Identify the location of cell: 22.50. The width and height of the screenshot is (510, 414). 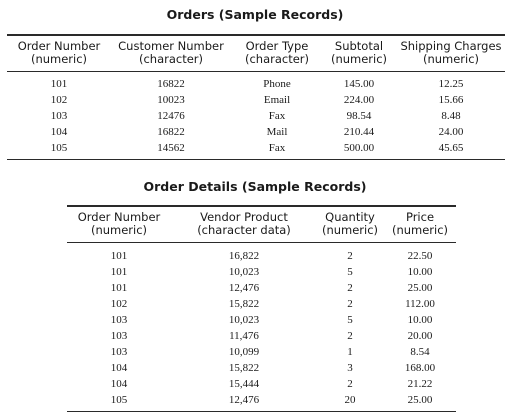
(420, 256).